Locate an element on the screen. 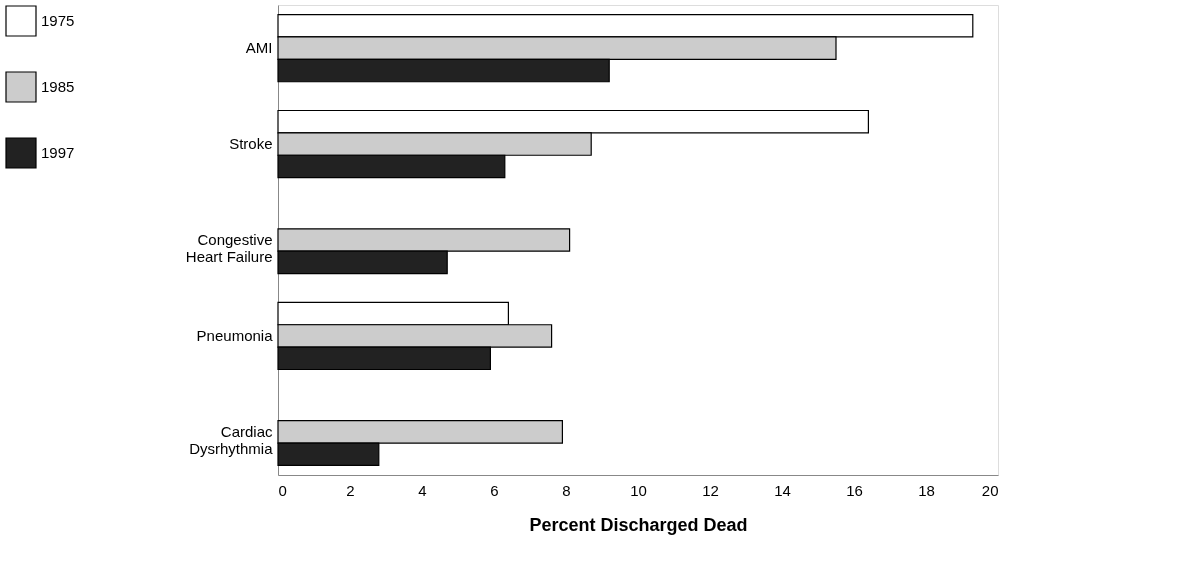 This screenshot has width=1178, height=584. x-tick-label: 12 is located at coordinates (710, 490).